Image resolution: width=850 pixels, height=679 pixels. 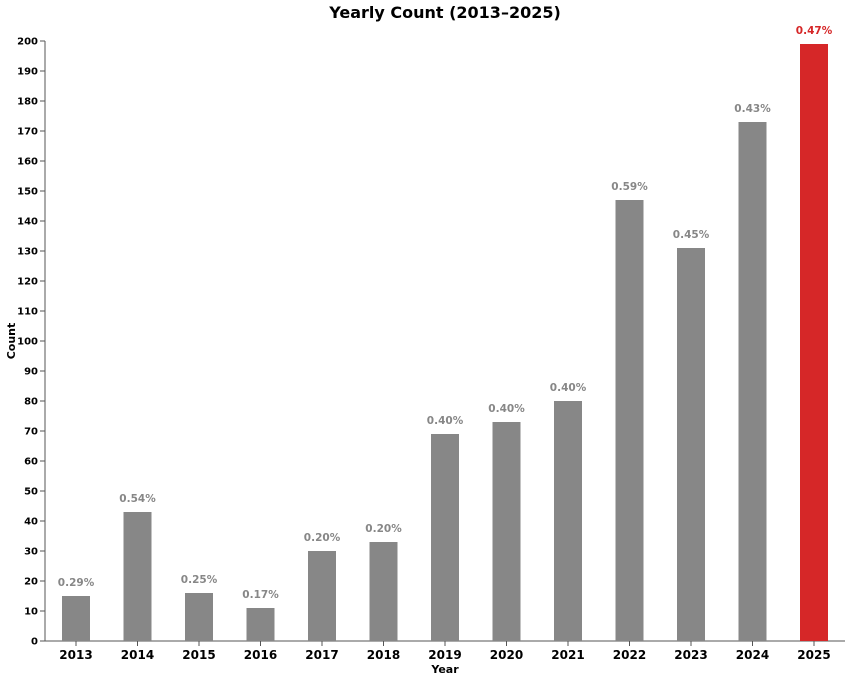 What do you see at coordinates (31, 522) in the screenshot?
I see `y-tick-label: 40` at bounding box center [31, 522].